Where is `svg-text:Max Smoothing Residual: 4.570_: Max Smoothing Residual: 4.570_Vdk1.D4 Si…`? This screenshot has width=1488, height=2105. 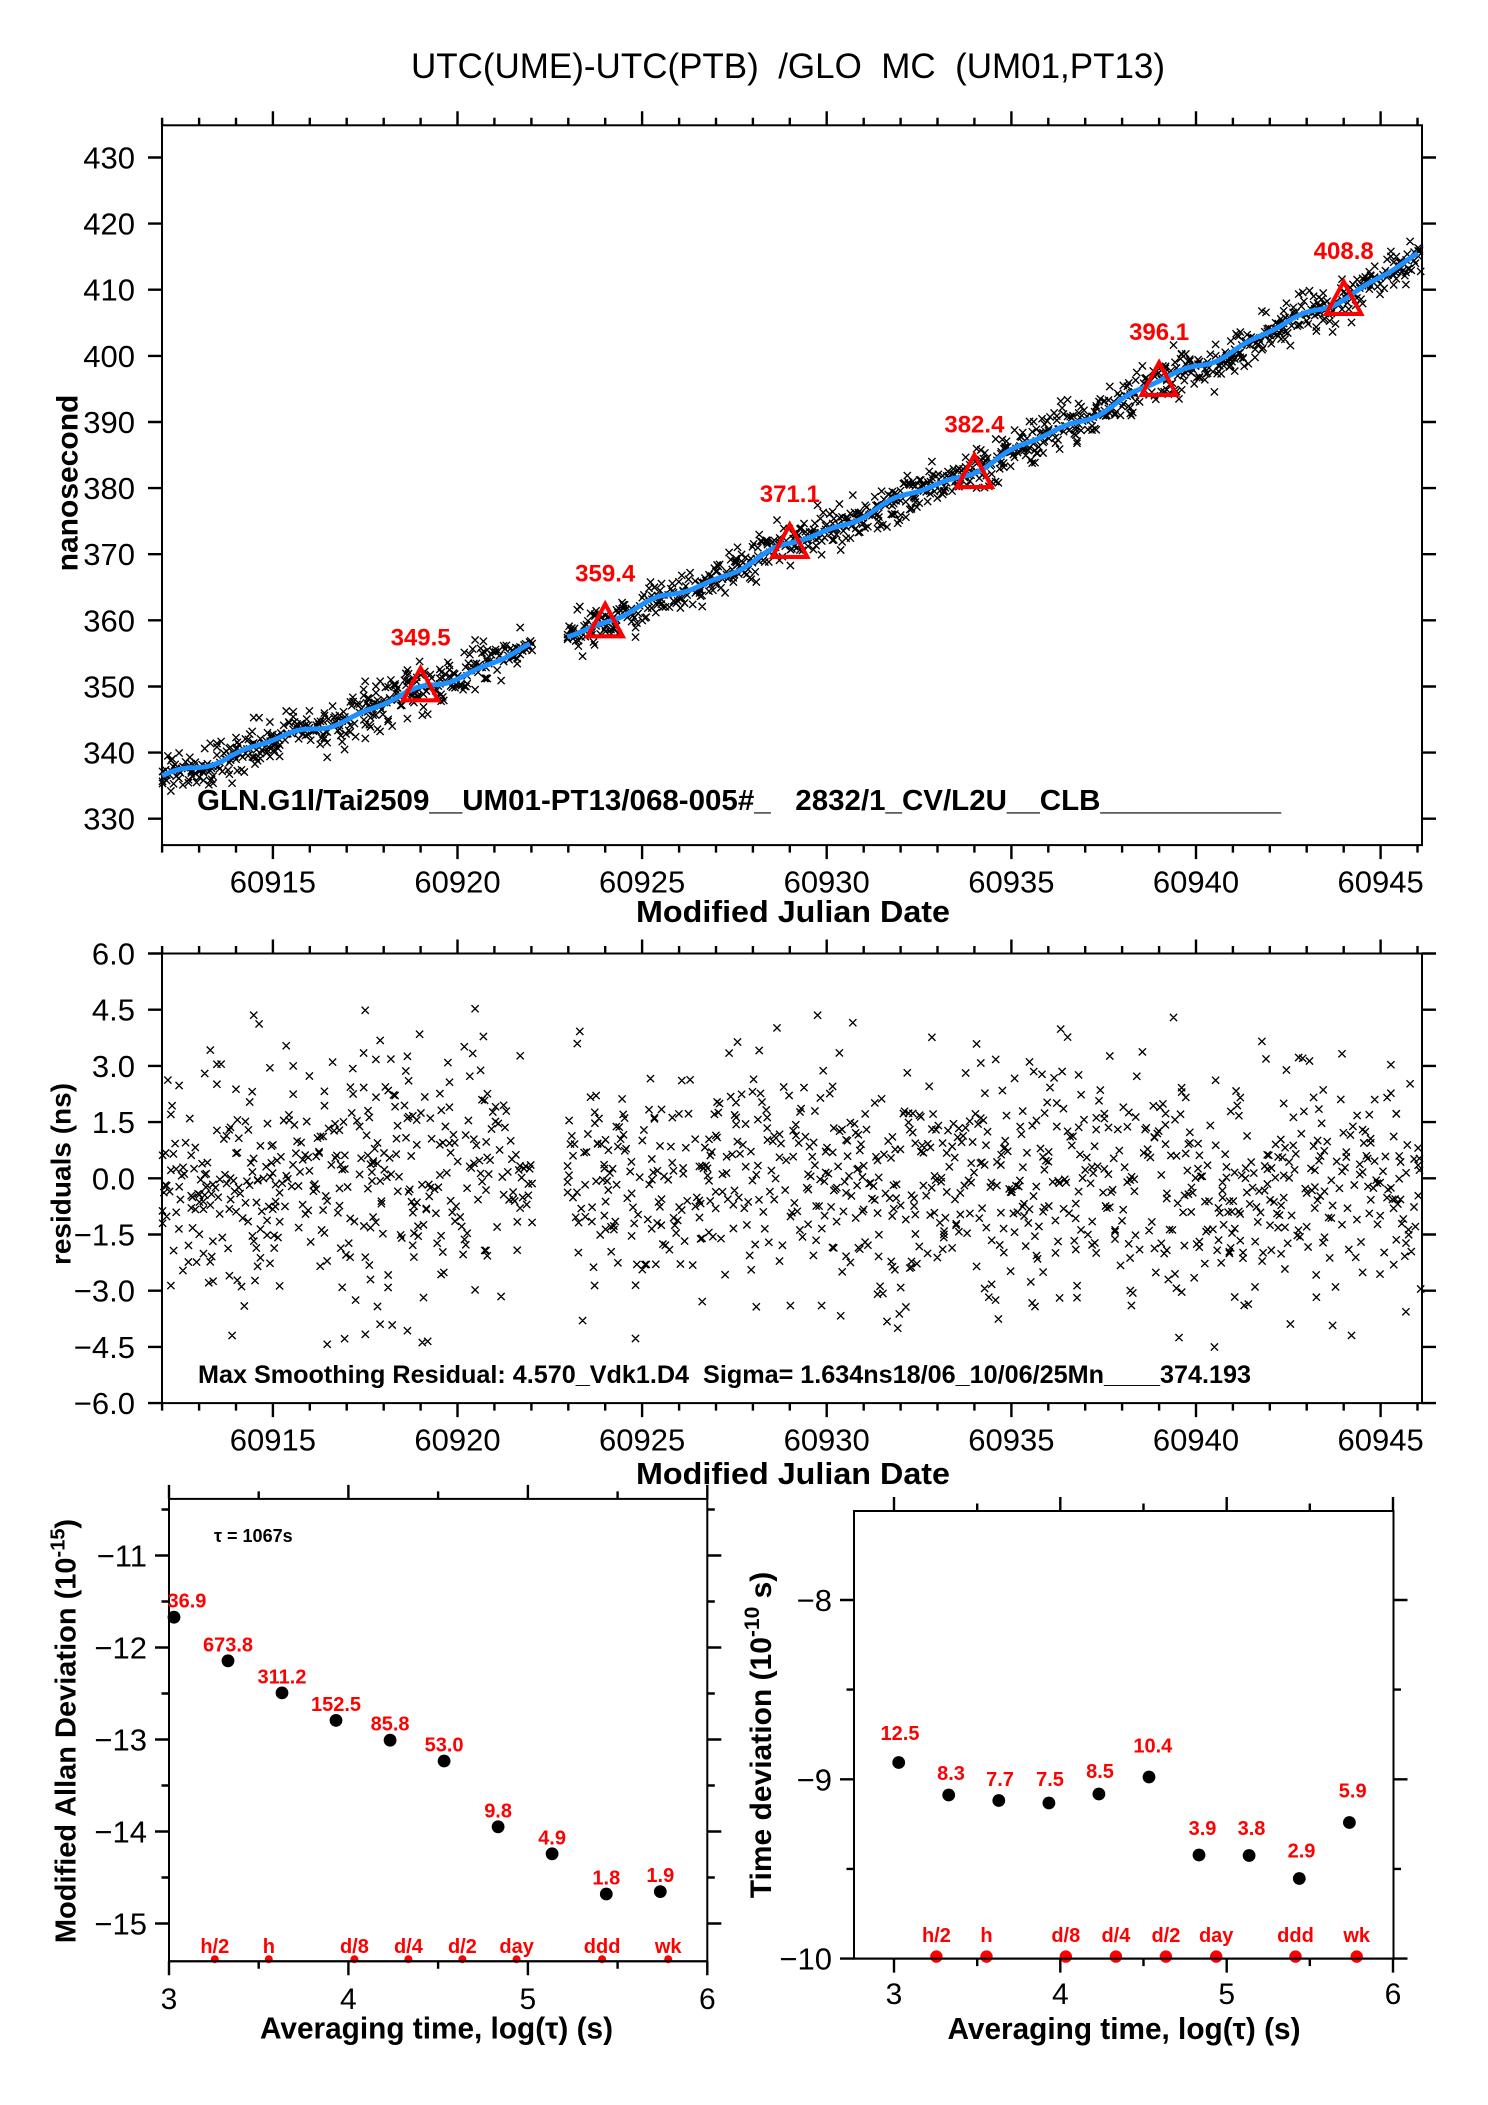 svg-text:Max Smoothing Residual: 4.570_: Max Smoothing Residual: 4.570_Vdk1.D4 Si… is located at coordinates (724, 1375).